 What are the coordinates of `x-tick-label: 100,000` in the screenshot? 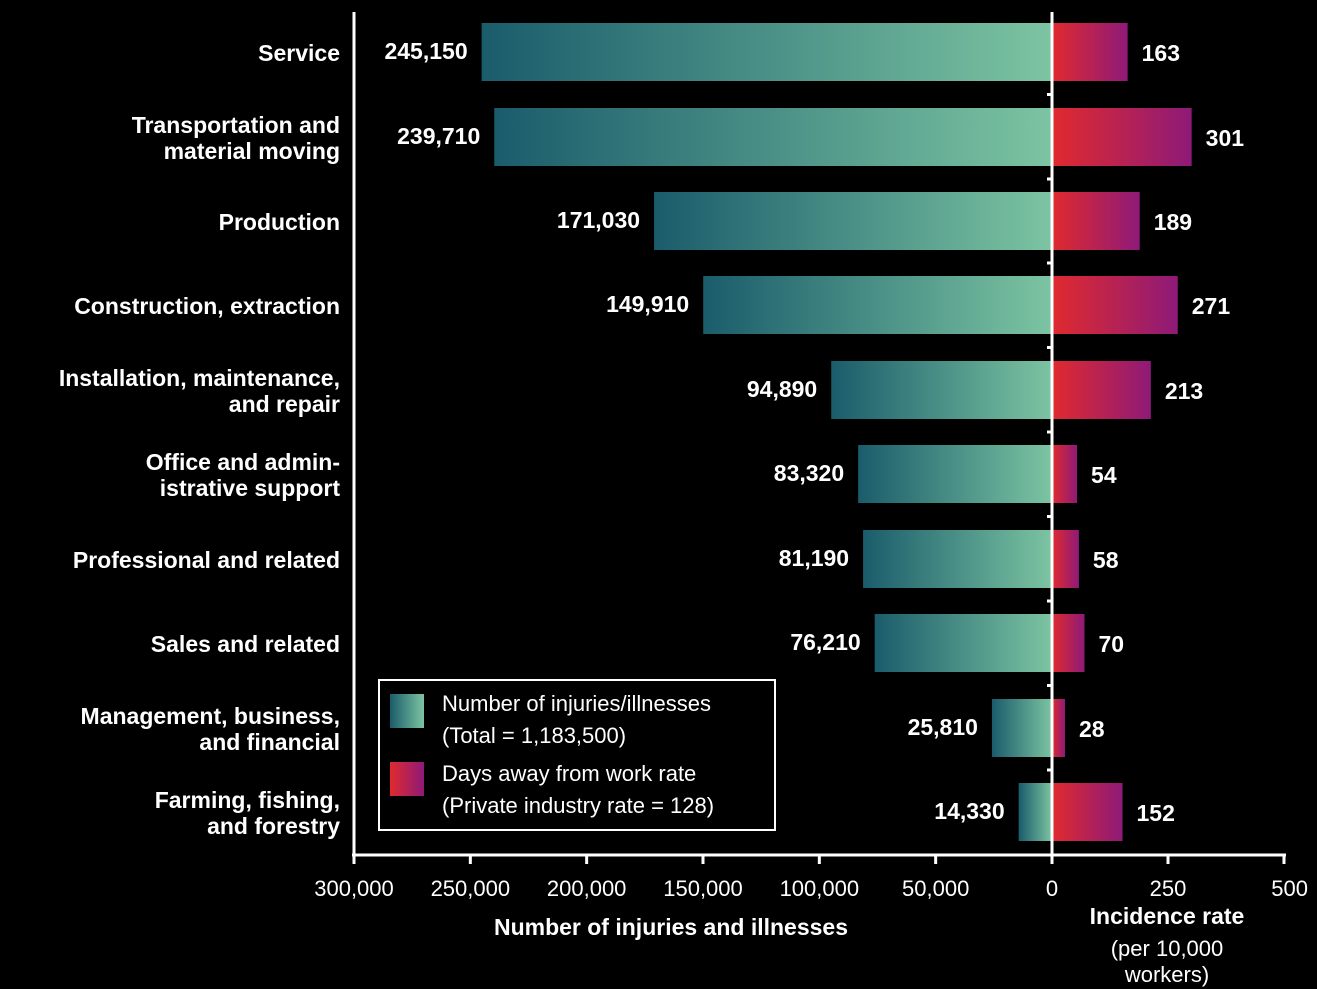 It's located at (820, 888).